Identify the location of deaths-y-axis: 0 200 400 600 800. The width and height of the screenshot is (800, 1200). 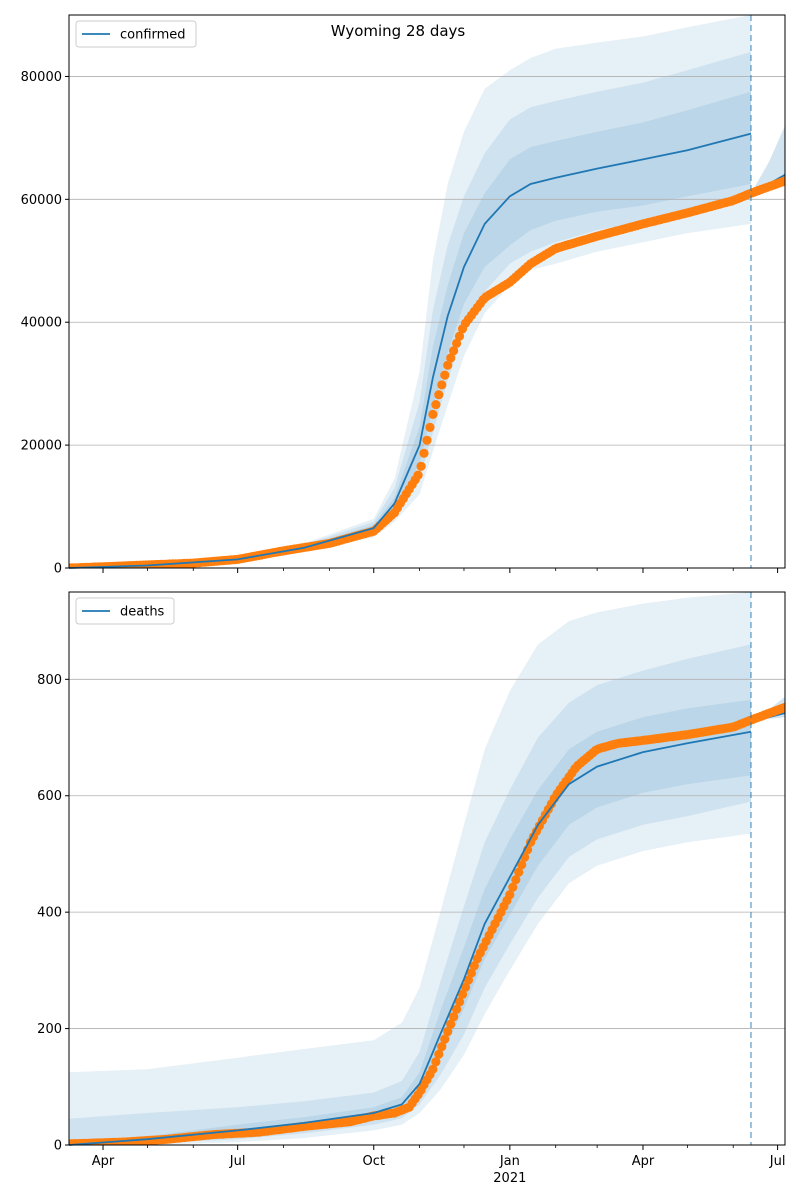
(53, 913).